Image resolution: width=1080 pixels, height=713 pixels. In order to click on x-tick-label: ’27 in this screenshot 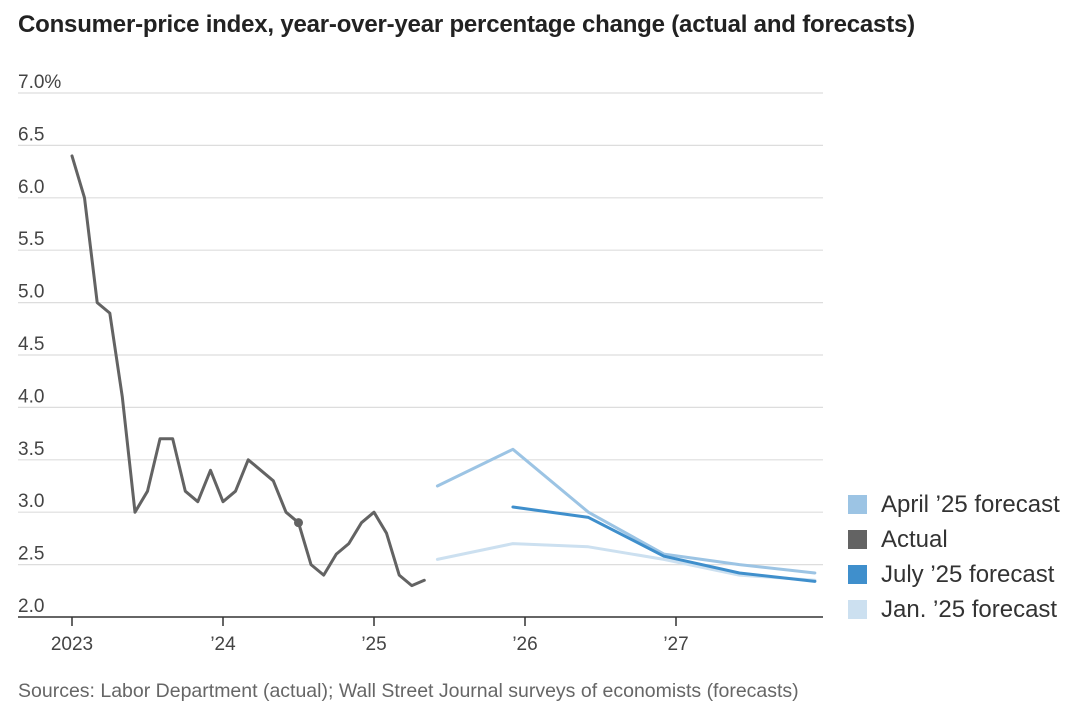, I will do `click(675, 644)`.